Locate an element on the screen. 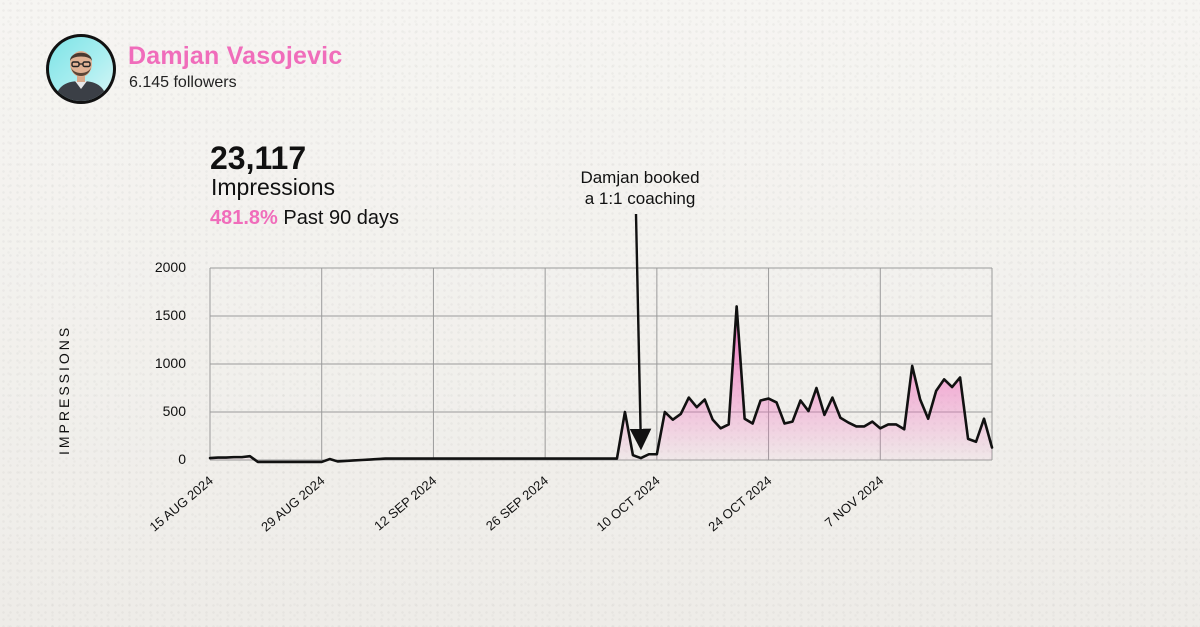 The height and width of the screenshot is (627, 1200). profile-name: Damjan Vasojevic is located at coordinates (235, 56).